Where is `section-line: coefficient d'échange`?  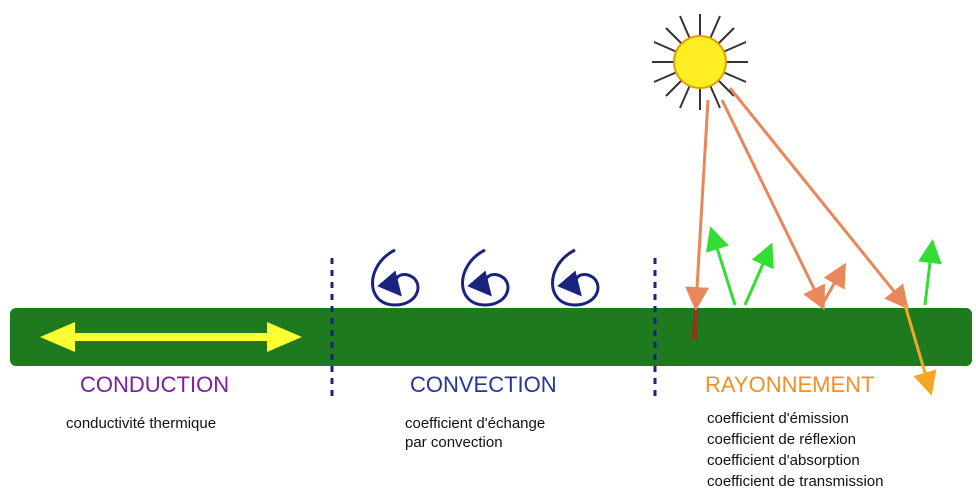
section-line: coefficient d'échange is located at coordinates (475, 423).